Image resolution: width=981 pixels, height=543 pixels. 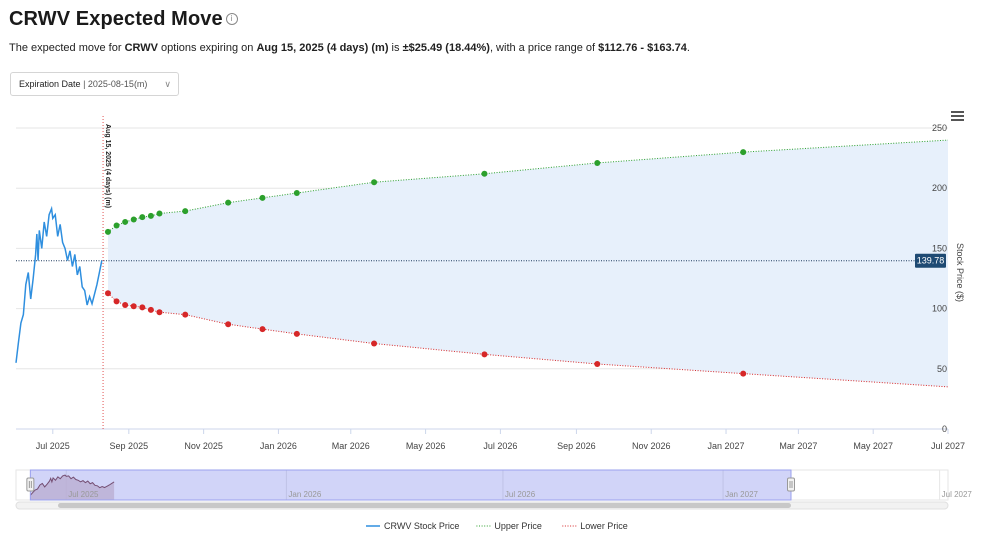 I want to click on scrollbar-thumb, so click(x=424, y=505).